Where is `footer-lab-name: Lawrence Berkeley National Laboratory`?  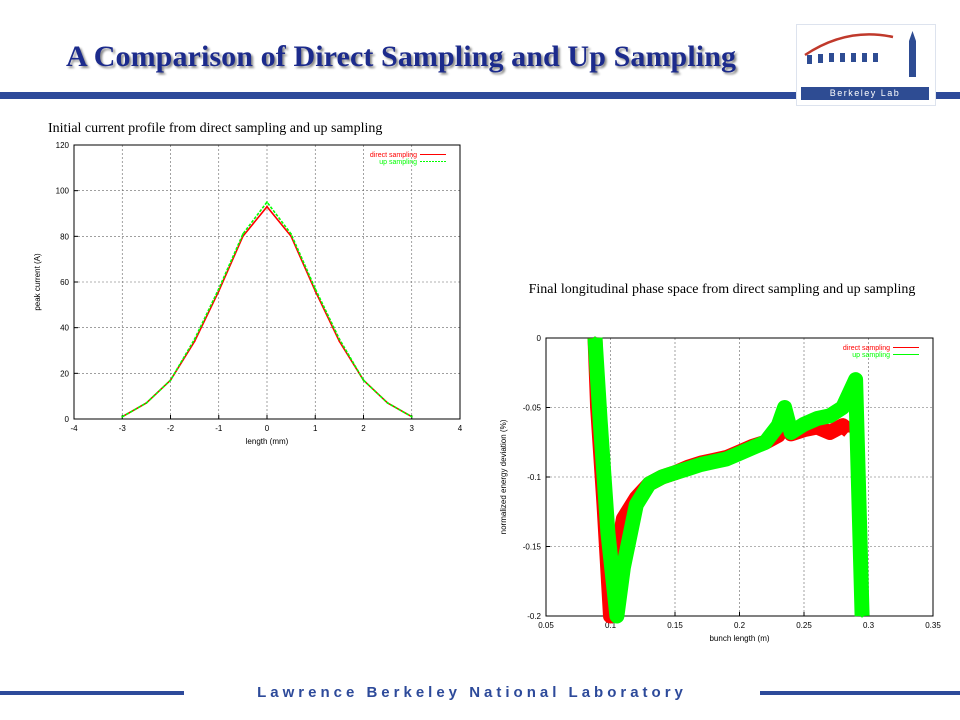 footer-lab-name: Lawrence Berkeley National Laboratory is located at coordinates (472, 693).